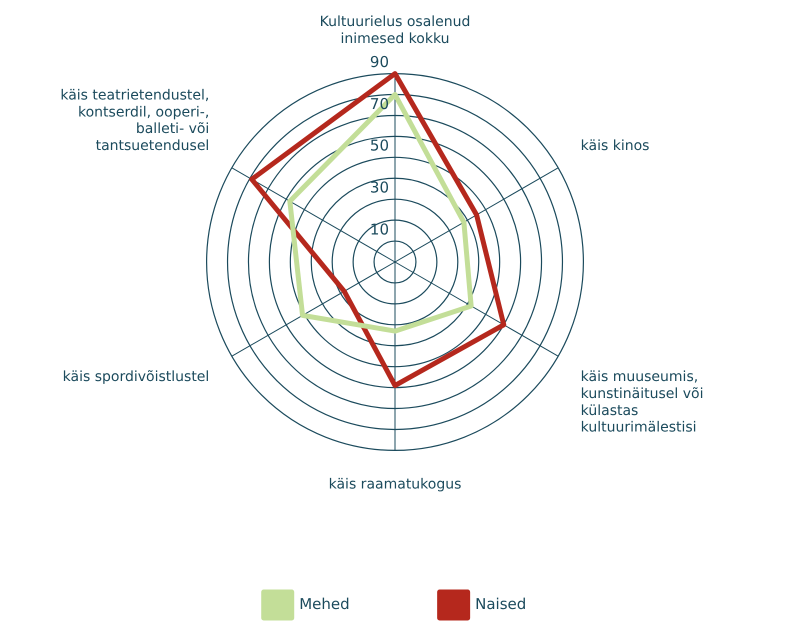 The width and height of the screenshot is (790, 632). Describe the element at coordinates (395, 30) in the screenshot. I see `spoke-label: Kultuurielus osalenud inimesed kokku` at that location.